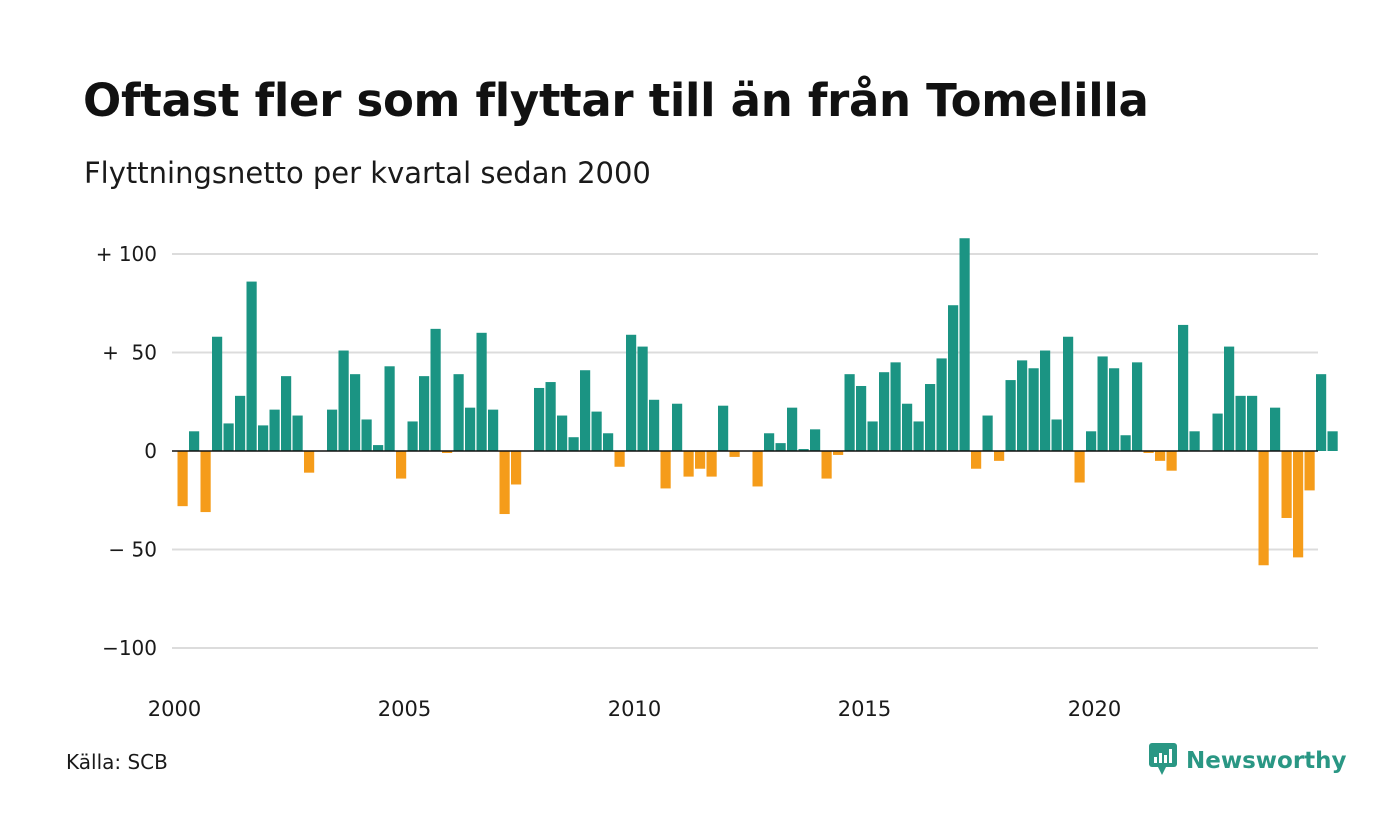 The image size is (1400, 840). I want to click on bar: 2018 Q3: 42, so click(1033, 409).